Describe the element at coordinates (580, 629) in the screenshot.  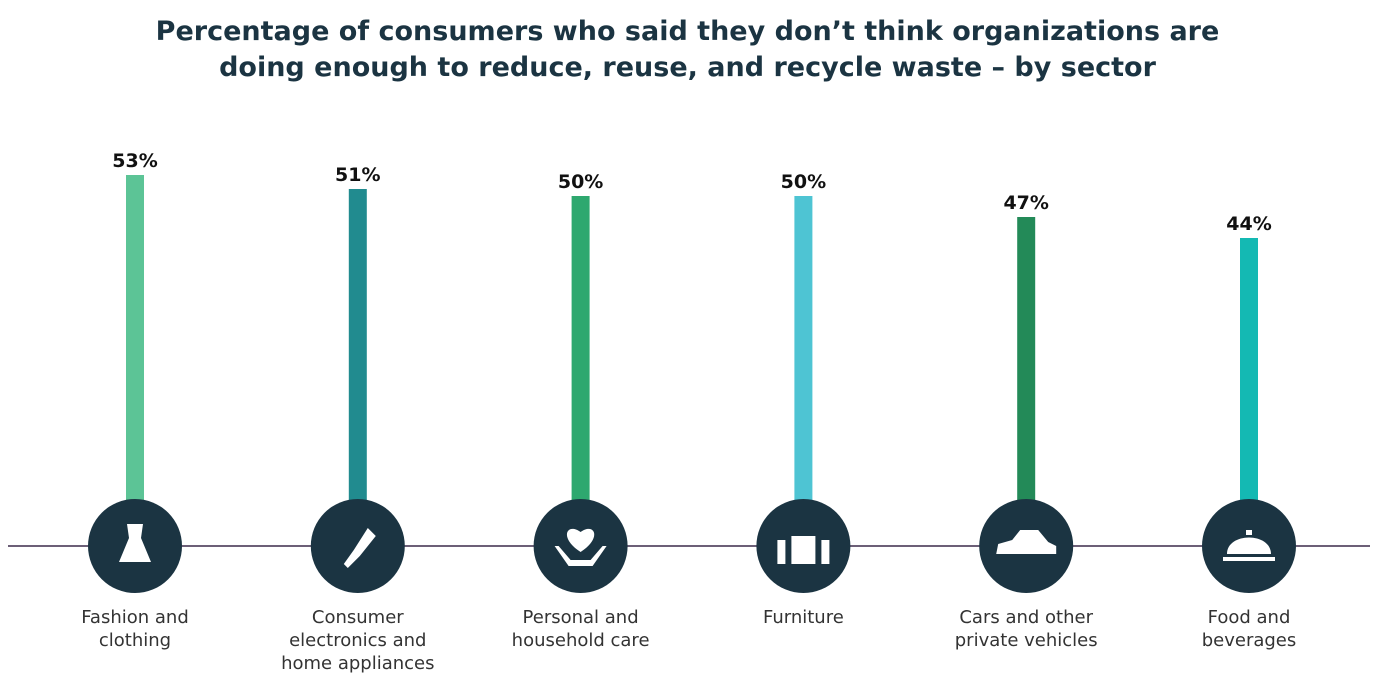
I see `x-tick-label: Personal and household care` at that location.